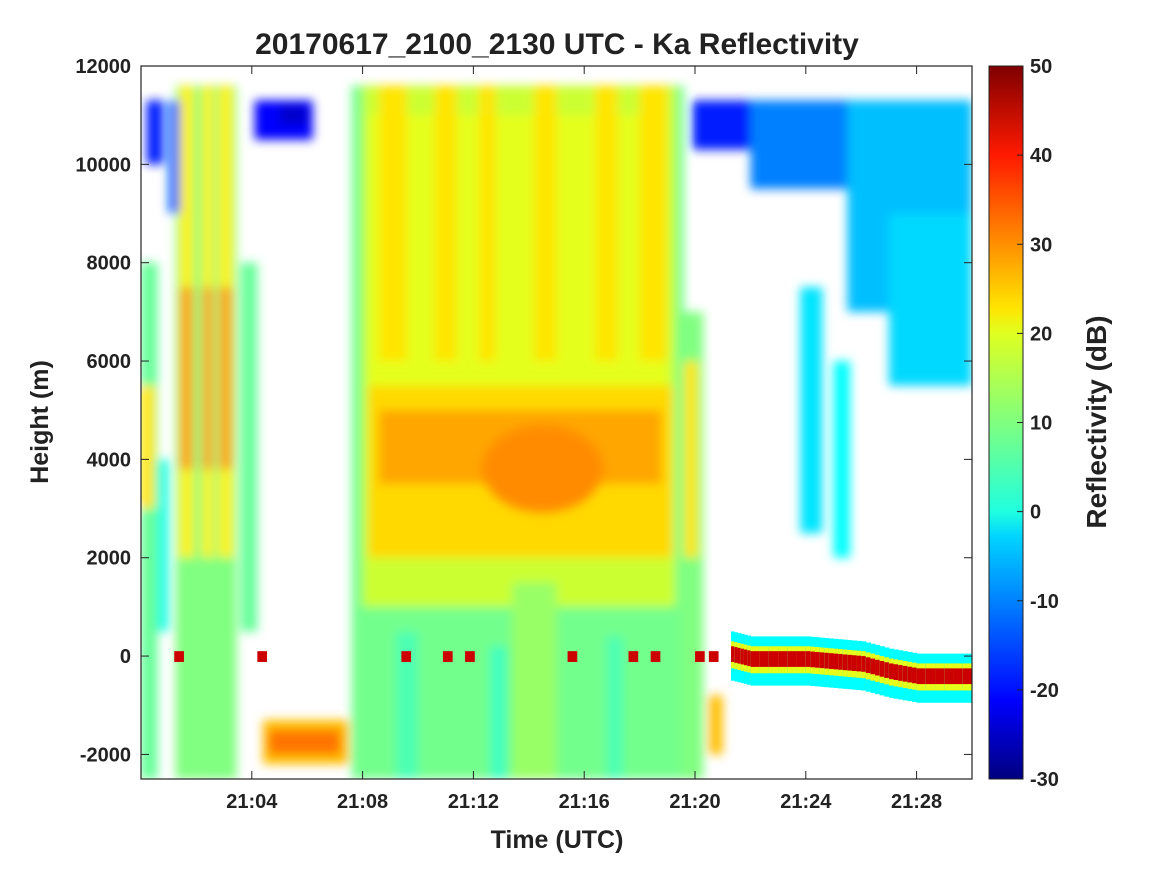 The width and height of the screenshot is (1167, 875). Describe the element at coordinates (1096, 421) in the screenshot. I see `colorbar-label: Reflectivity (dB)` at that location.